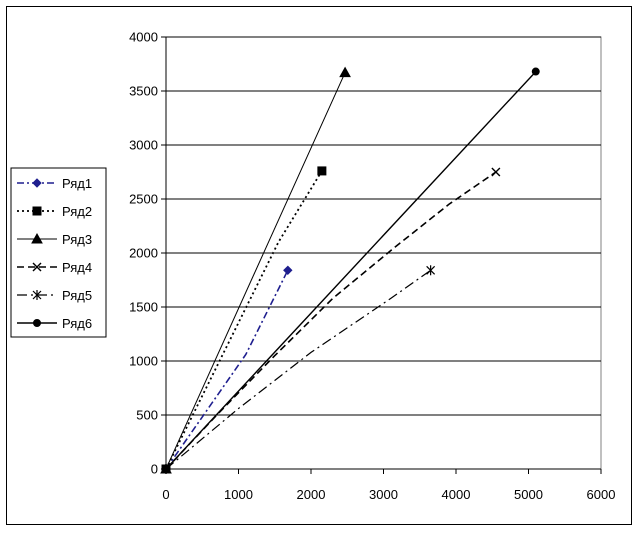 Image resolution: width=640 pixels, height=533 pixels. What do you see at coordinates (154, 469) in the screenshot?
I see `y-tick-label: 0` at bounding box center [154, 469].